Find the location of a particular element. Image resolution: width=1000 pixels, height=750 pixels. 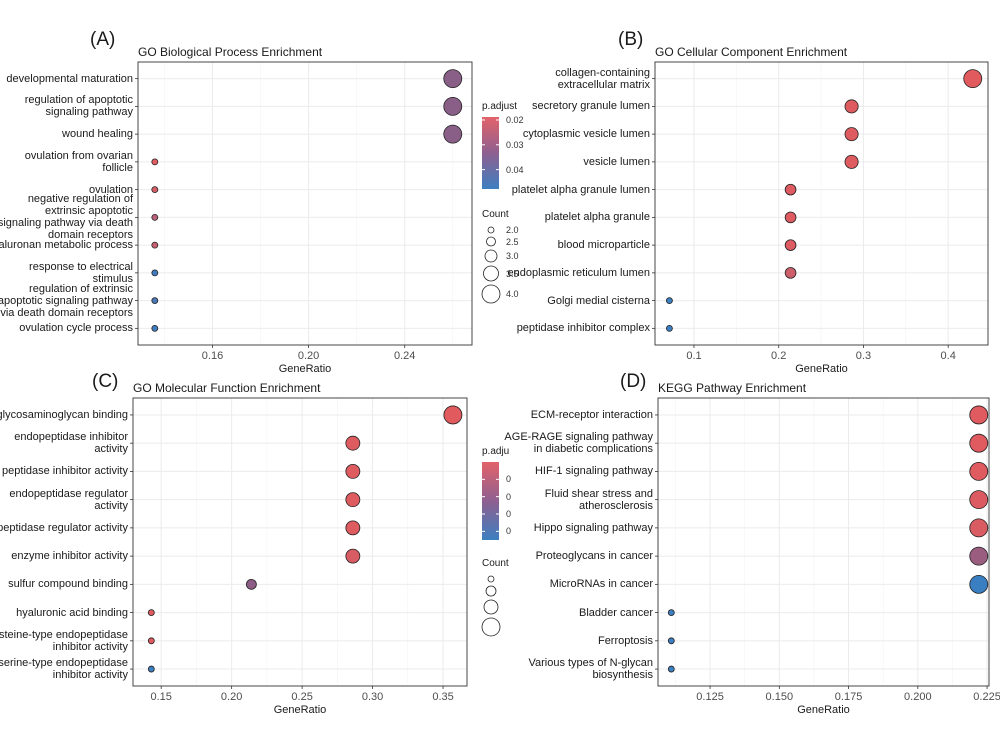

y-tick-label: Golgi medial cisterna is located at coordinates (598, 300).